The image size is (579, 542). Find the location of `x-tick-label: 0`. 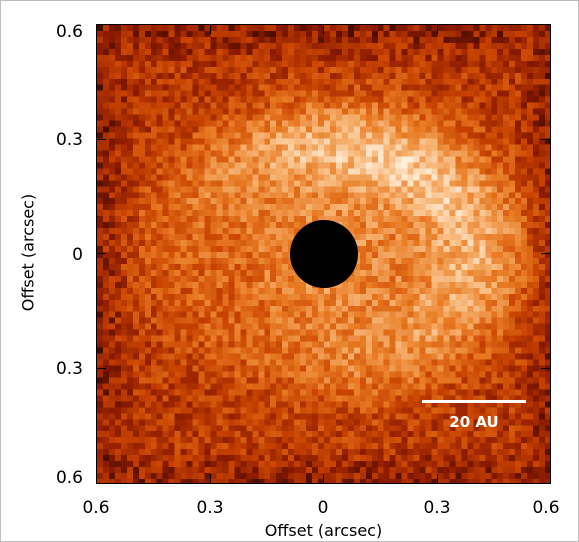

x-tick-label: 0 is located at coordinates (323, 508).